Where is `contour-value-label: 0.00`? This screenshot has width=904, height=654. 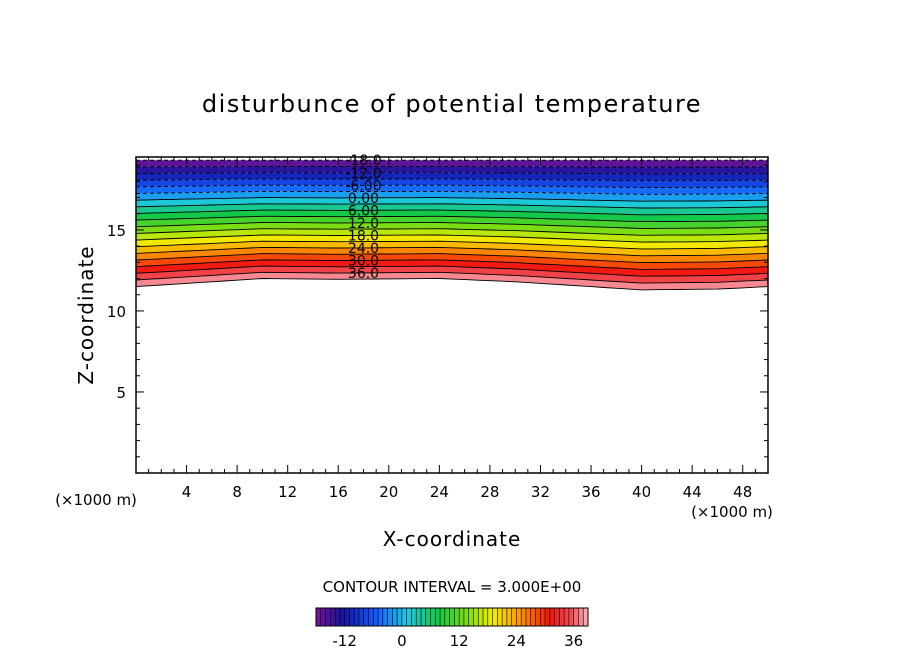 contour-value-label: 0.00 is located at coordinates (363, 199).